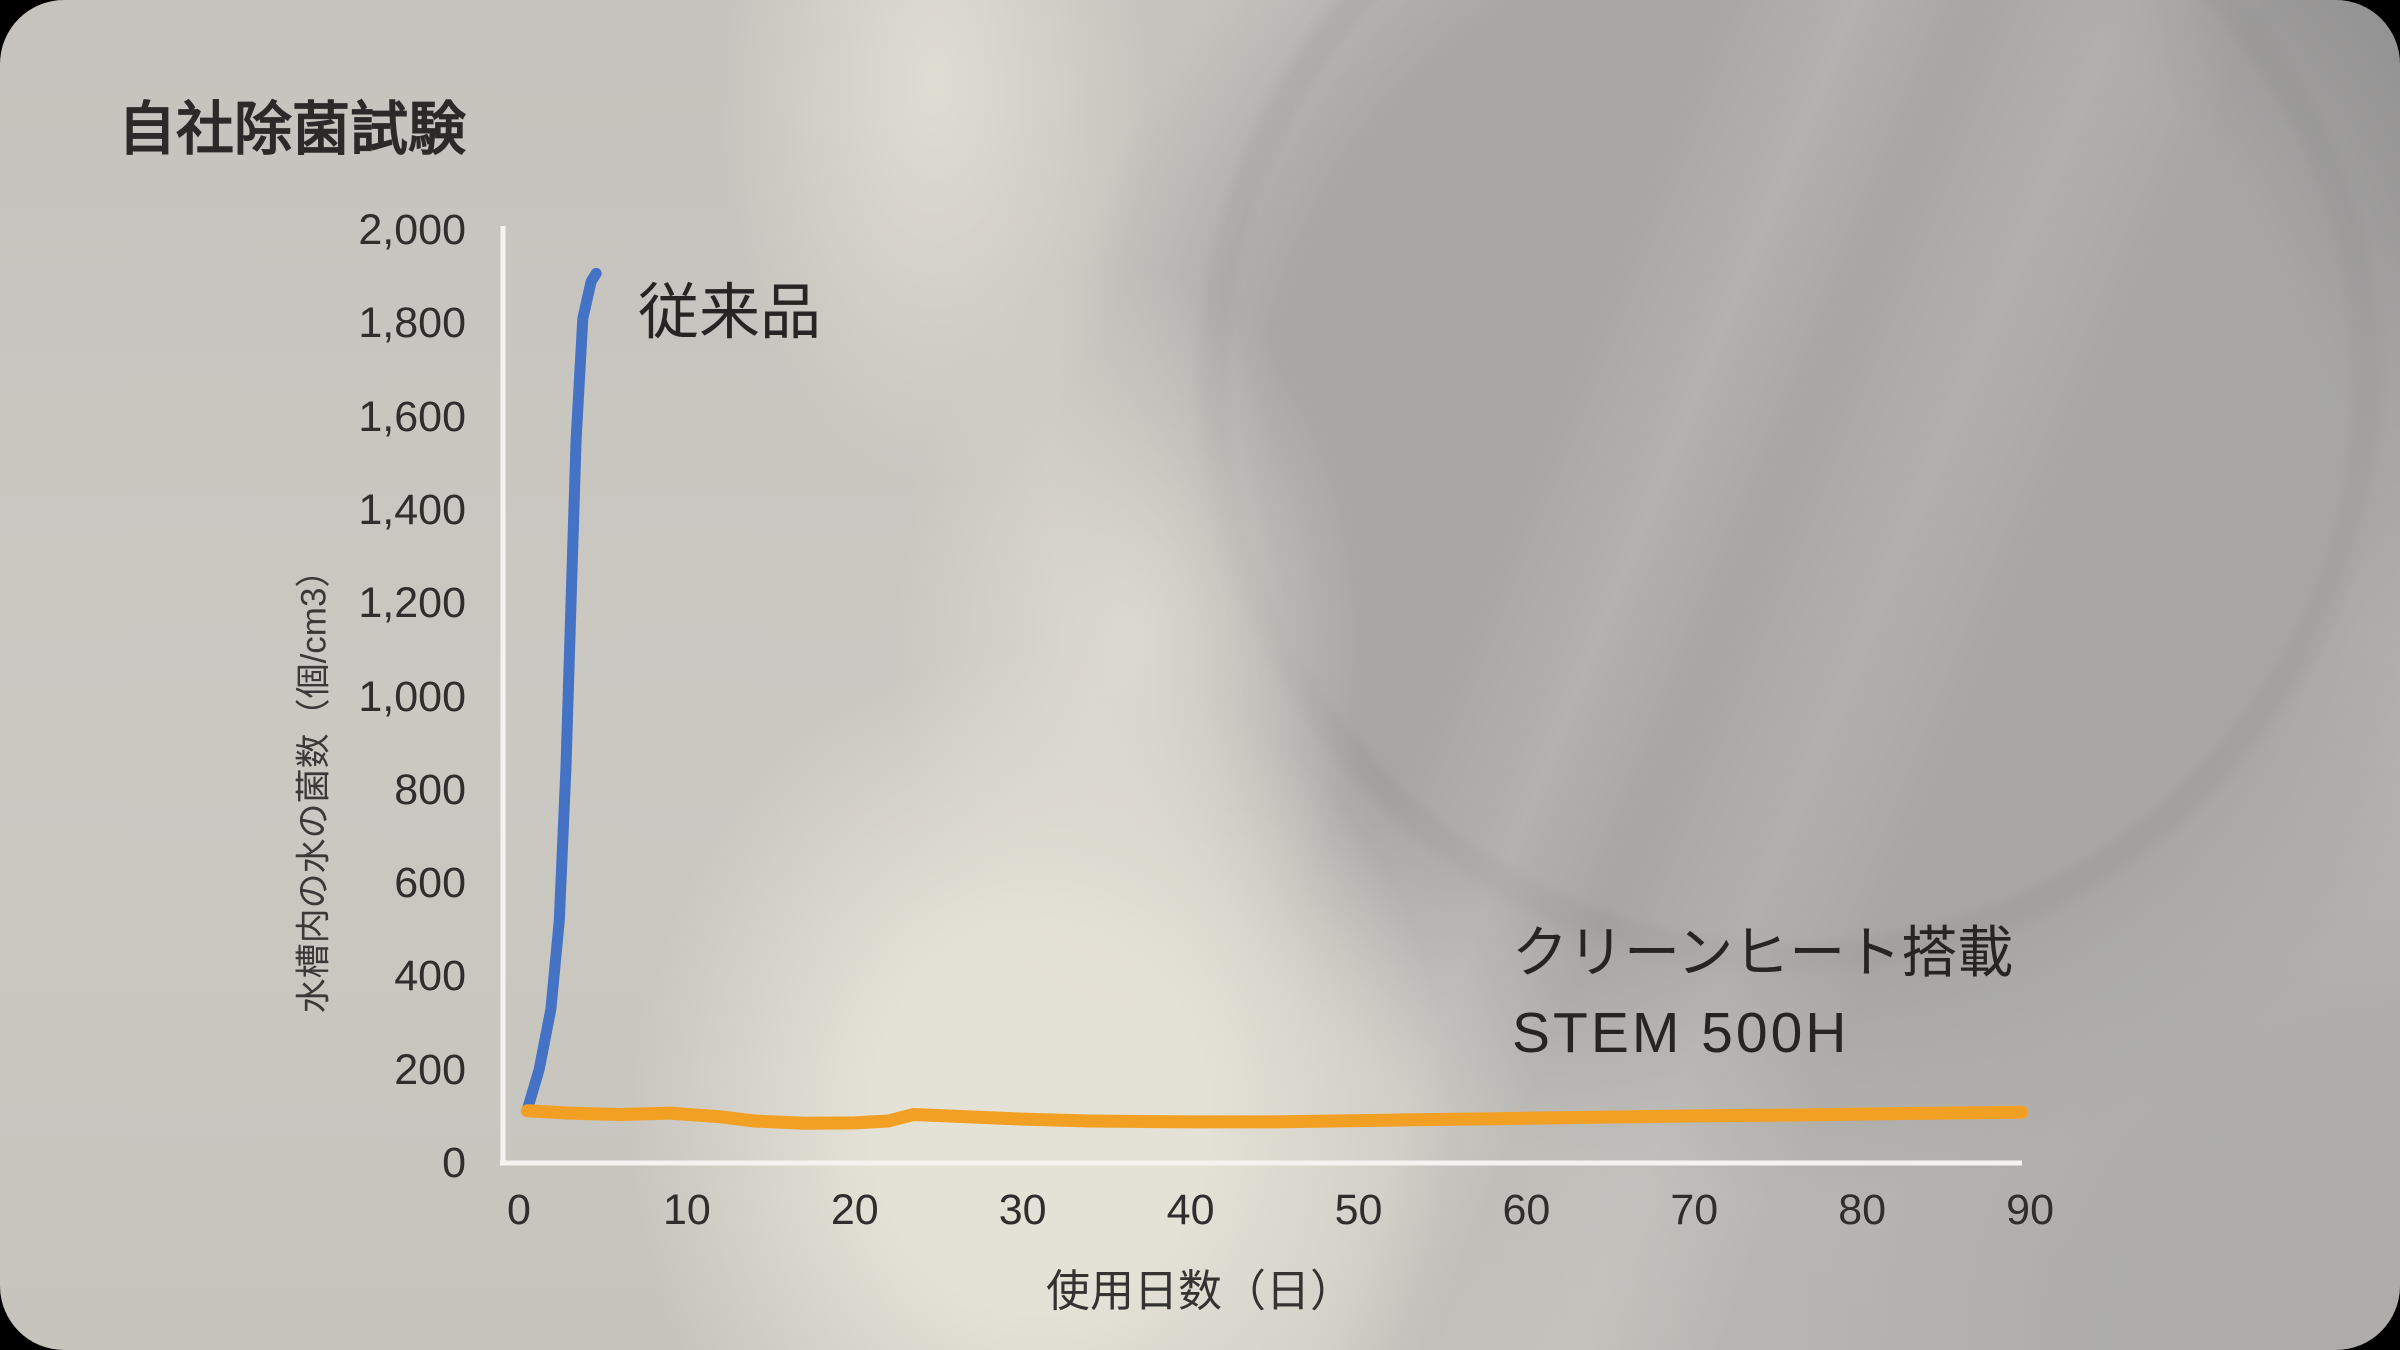  Describe the element at coordinates (1190, 1210) in the screenshot. I see `x-tick-label: 40` at that location.